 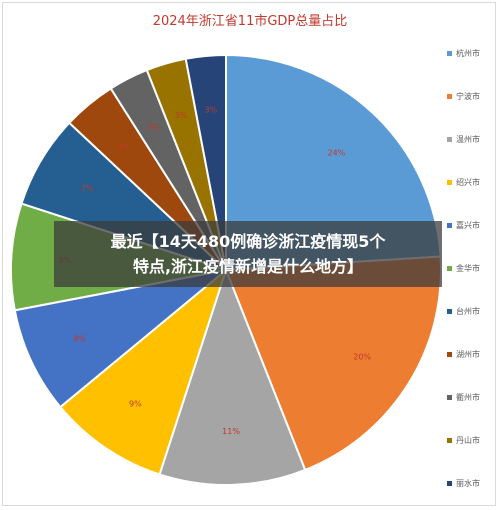 I want to click on legend-item: 湖州市, so click(x=473, y=354).